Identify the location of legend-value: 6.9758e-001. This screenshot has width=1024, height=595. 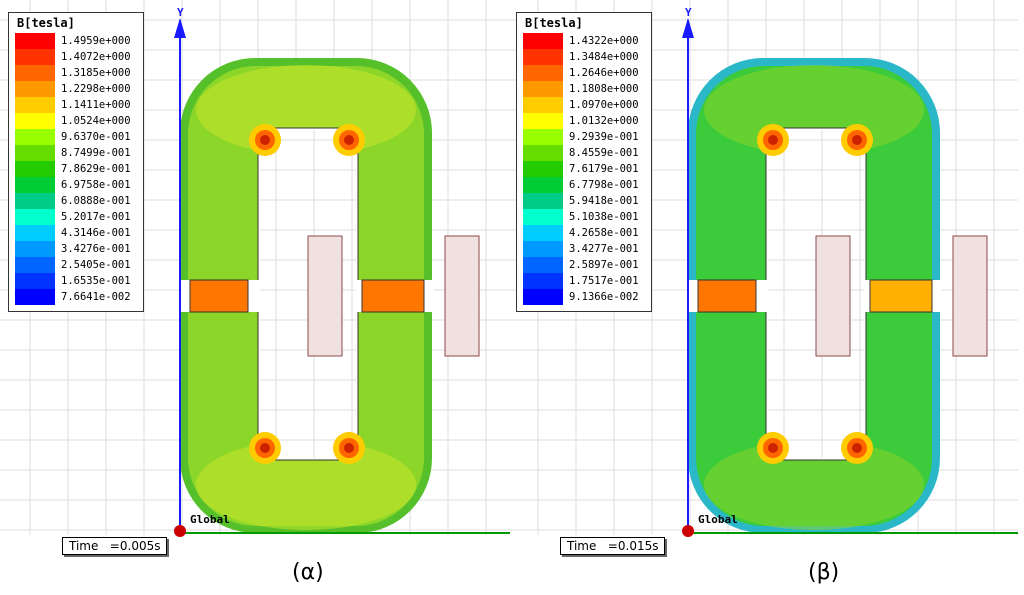
(96, 185).